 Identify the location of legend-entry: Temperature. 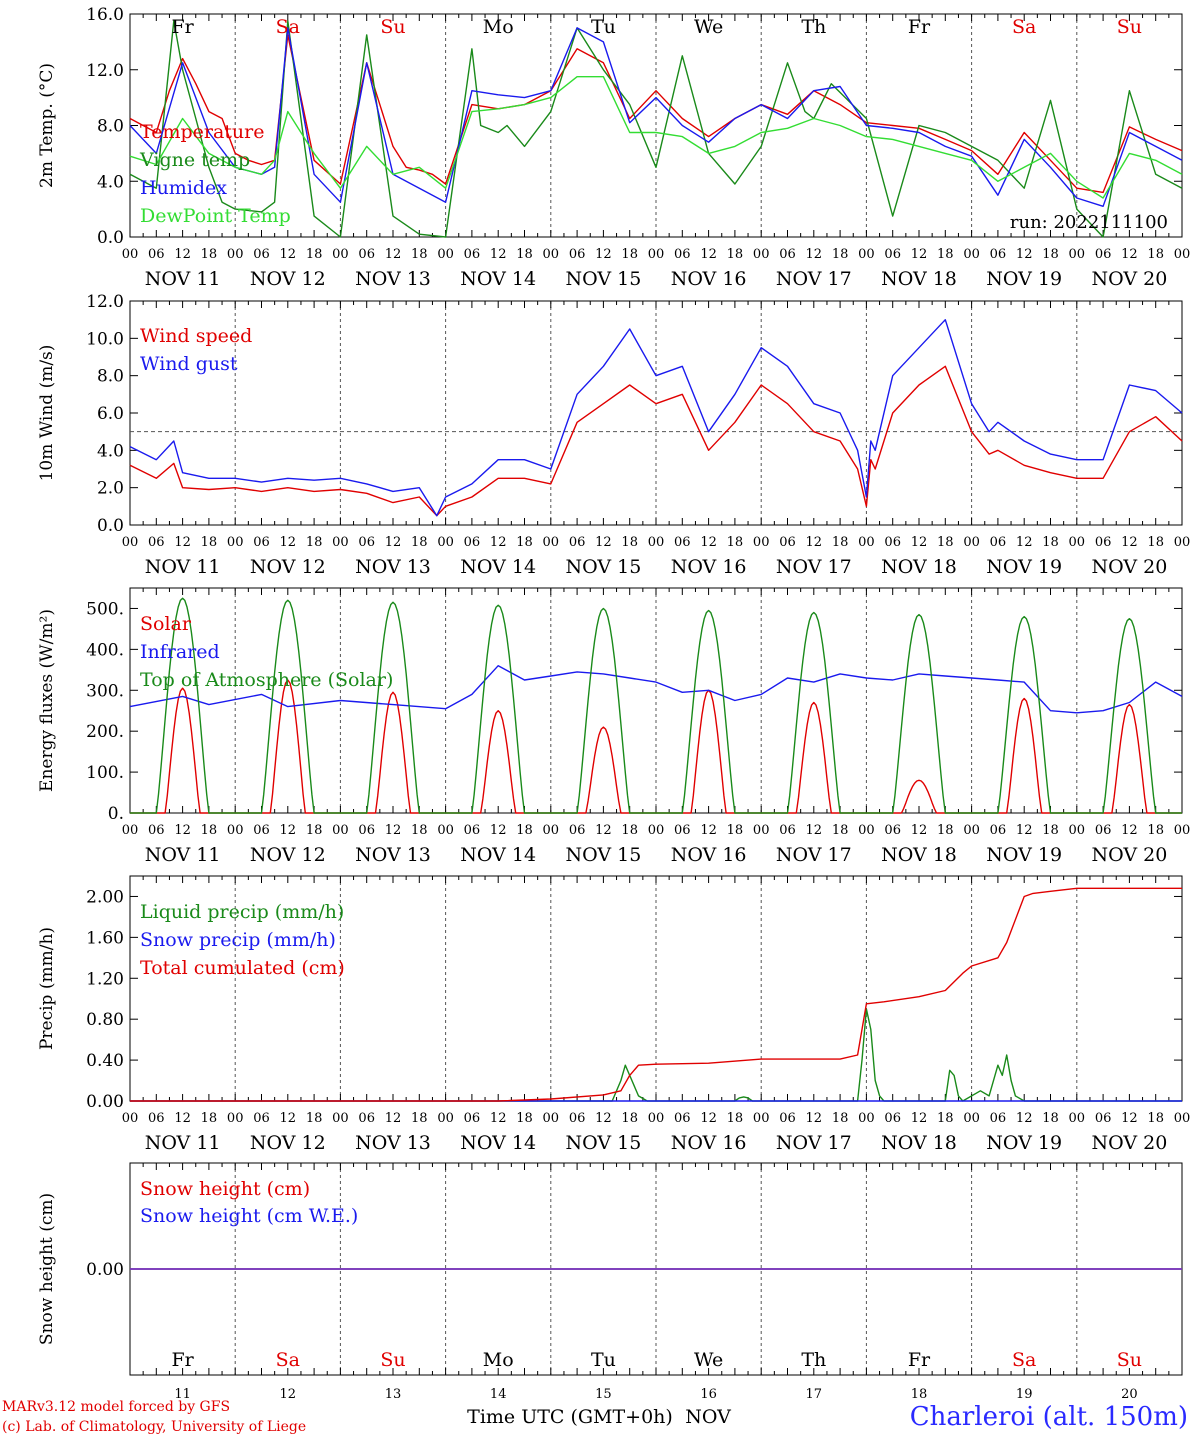
(202, 132).